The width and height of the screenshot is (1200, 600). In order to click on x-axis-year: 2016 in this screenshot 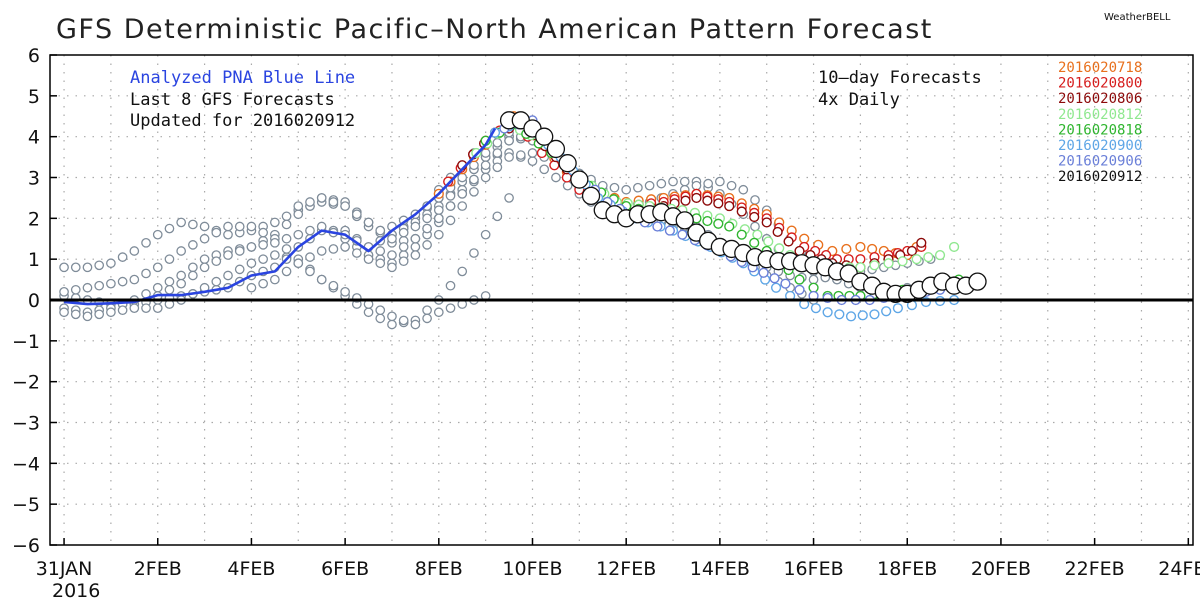, I will do `click(76, 590)`.